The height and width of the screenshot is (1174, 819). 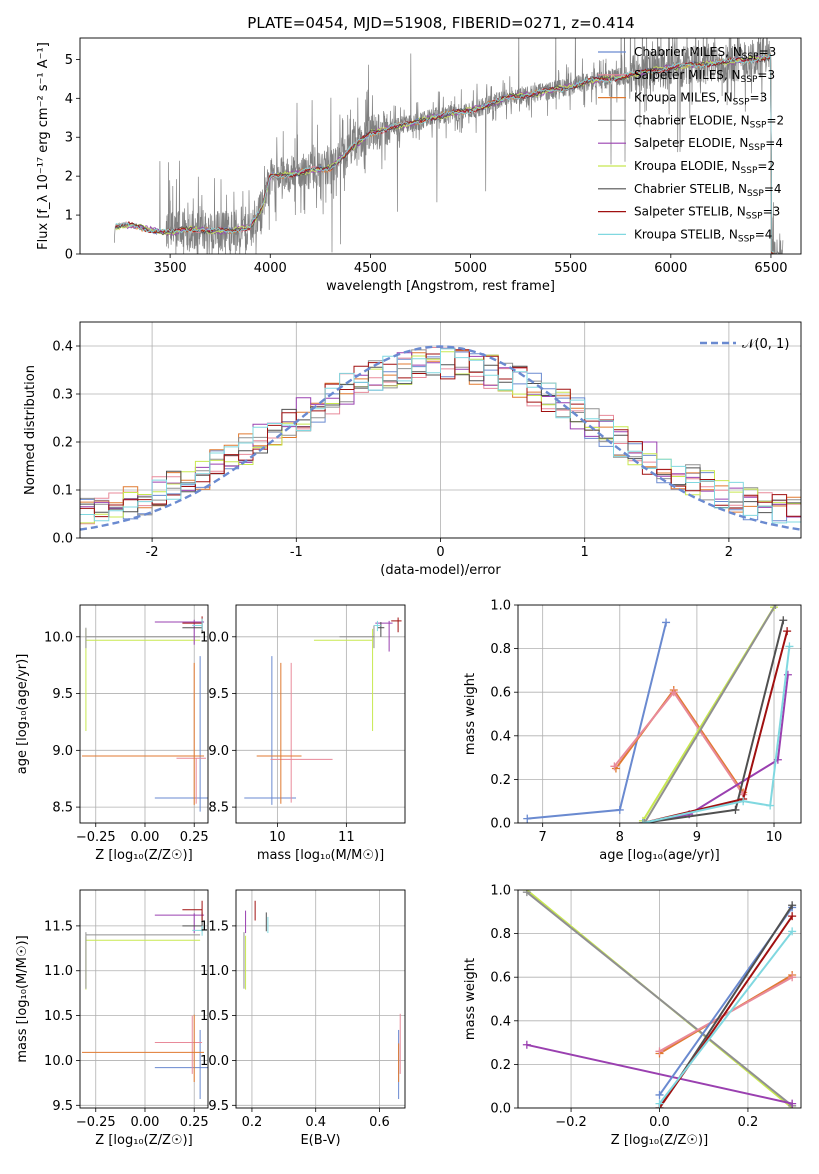 I want to click on x-tick-label: 0.6, so click(x=379, y=1122).